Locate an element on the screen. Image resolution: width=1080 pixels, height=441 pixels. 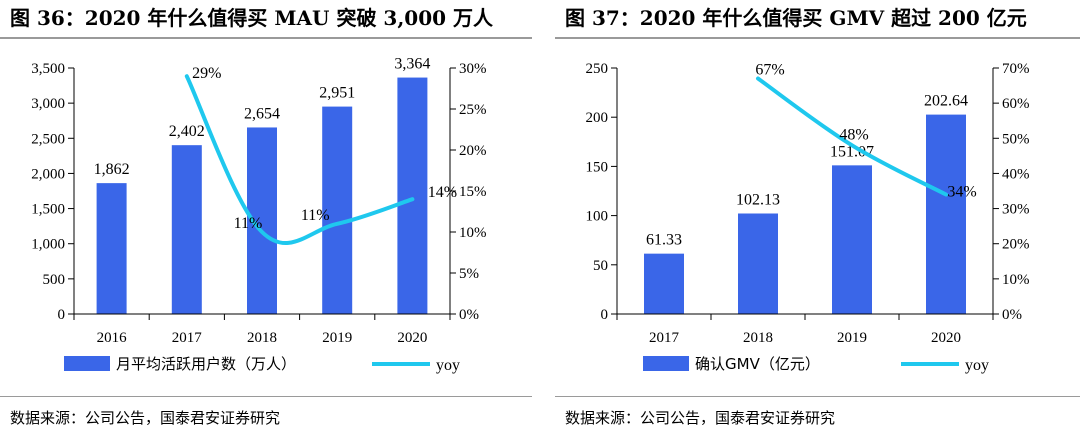
y-right-tick-label: 60% is located at coordinates (1016, 104).